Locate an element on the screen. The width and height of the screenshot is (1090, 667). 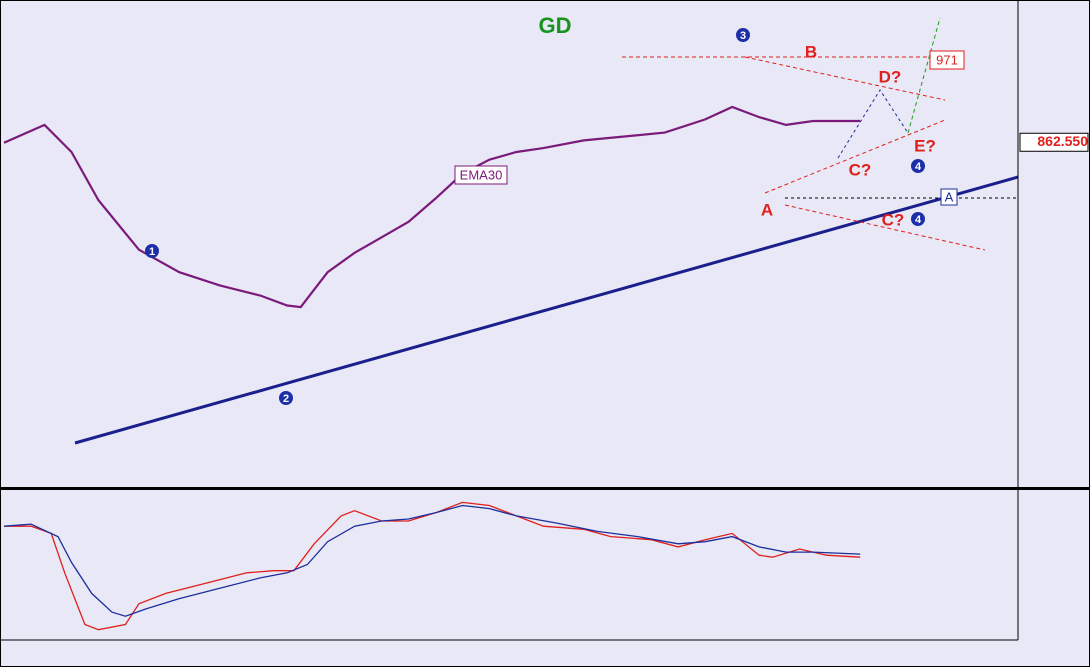
annotation: E? is located at coordinates (925, 145).